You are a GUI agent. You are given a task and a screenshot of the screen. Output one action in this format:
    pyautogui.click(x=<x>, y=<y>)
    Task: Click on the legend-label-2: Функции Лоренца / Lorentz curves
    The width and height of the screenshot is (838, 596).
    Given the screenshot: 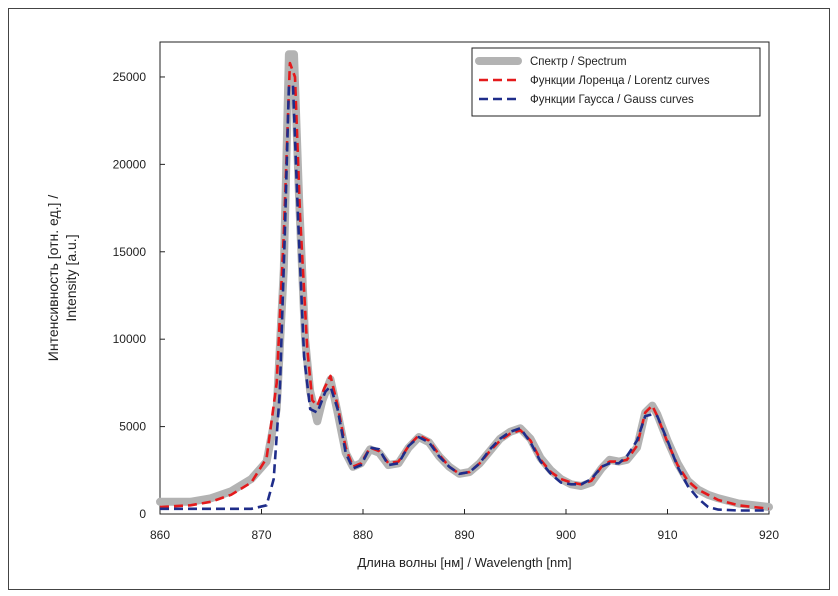 What is the action you would take?
    pyautogui.click(x=620, y=81)
    